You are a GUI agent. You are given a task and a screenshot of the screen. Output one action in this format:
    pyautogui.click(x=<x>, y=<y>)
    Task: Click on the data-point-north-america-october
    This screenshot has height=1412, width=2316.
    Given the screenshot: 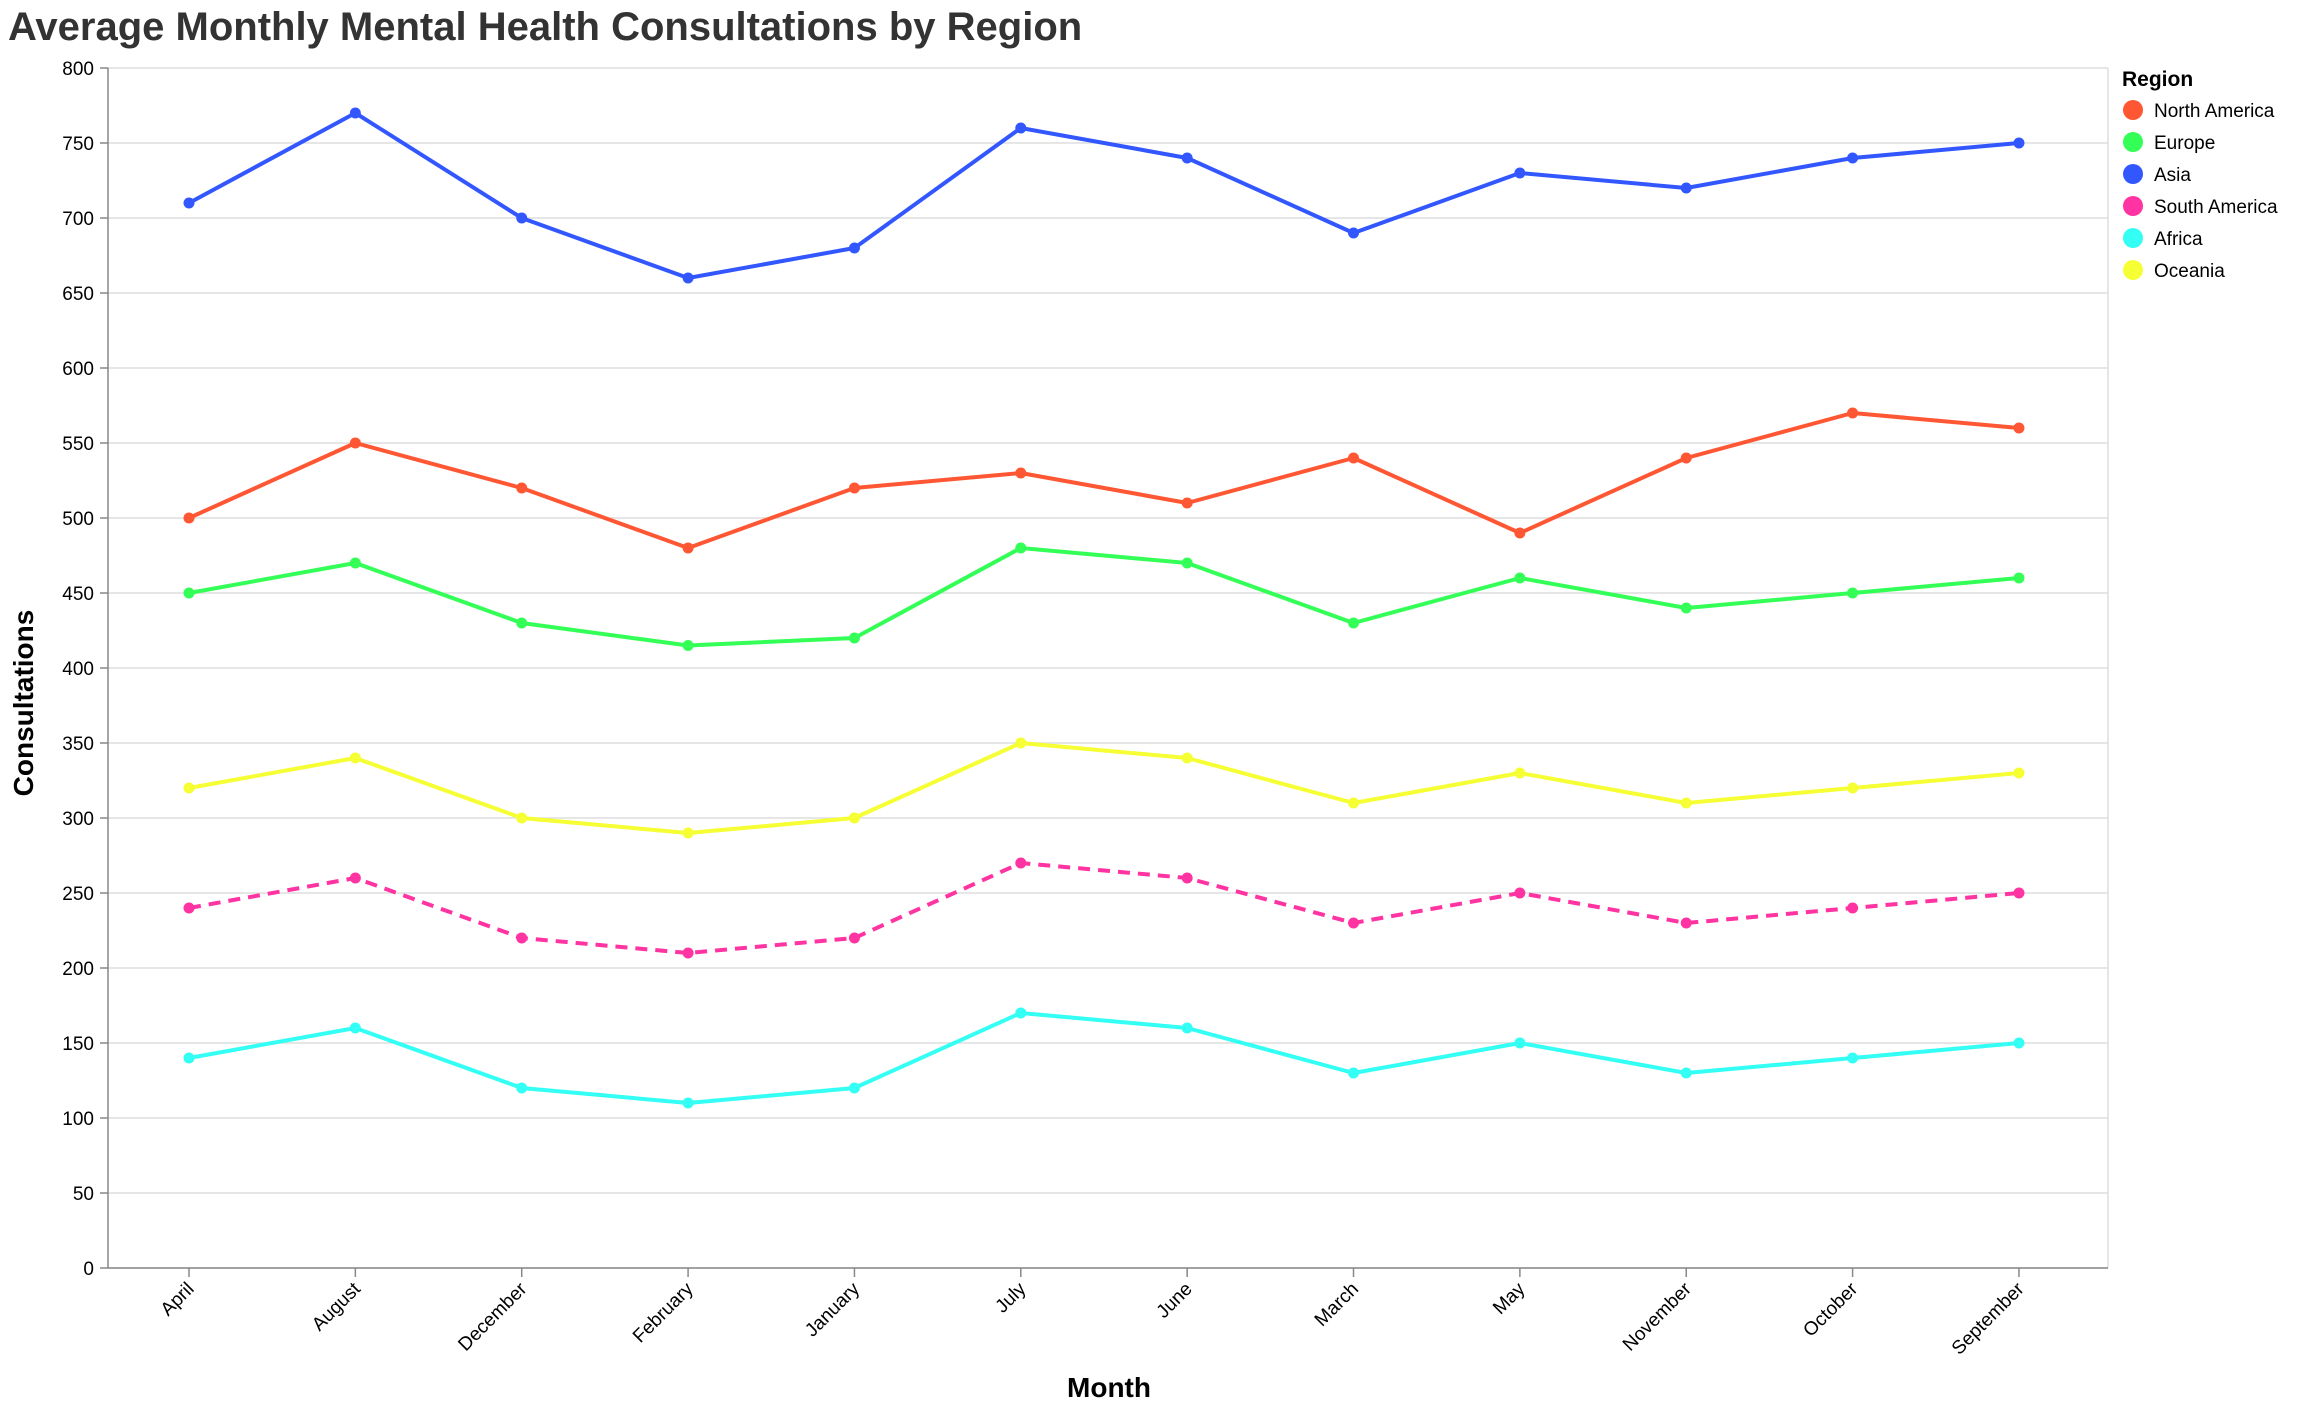 What is the action you would take?
    pyautogui.click(x=1853, y=413)
    